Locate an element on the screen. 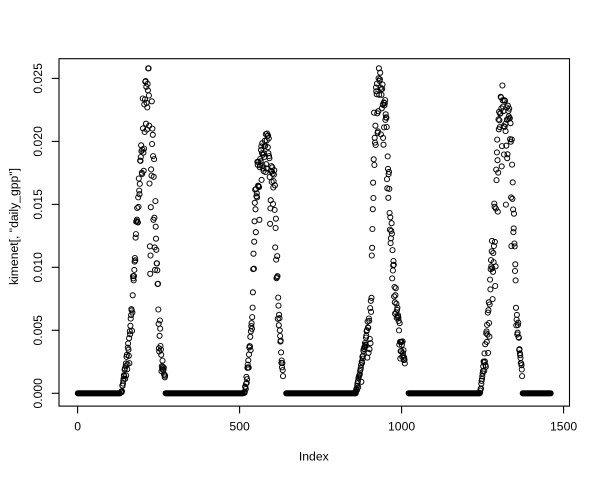 The image size is (600, 485). svg-text: kimenet[, "daily_gpp"] is located at coordinates (14, 226).